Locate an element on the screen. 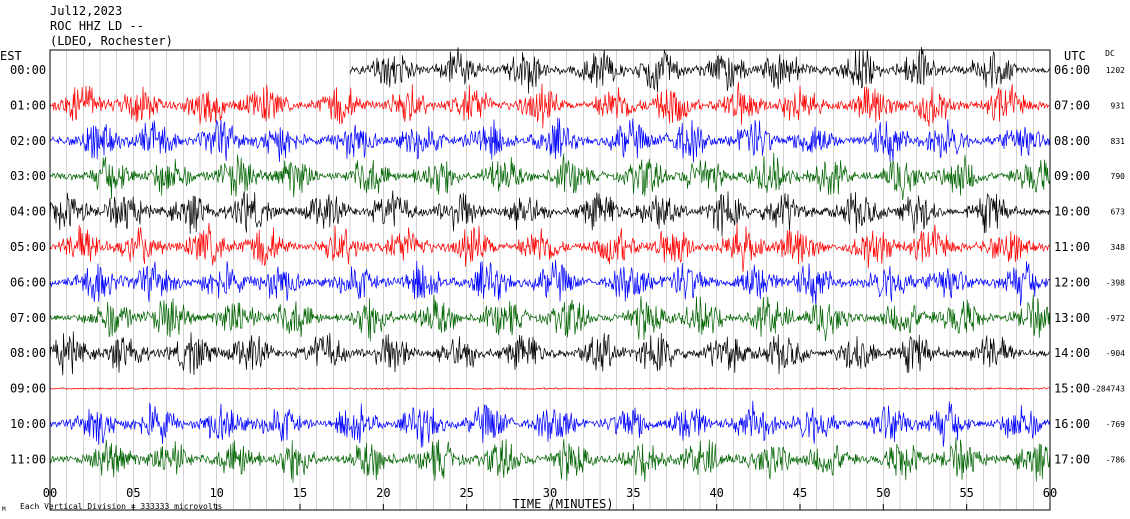 This screenshot has height=519, width=1130. row-label-est: 11:00 is located at coordinates (28, 459).